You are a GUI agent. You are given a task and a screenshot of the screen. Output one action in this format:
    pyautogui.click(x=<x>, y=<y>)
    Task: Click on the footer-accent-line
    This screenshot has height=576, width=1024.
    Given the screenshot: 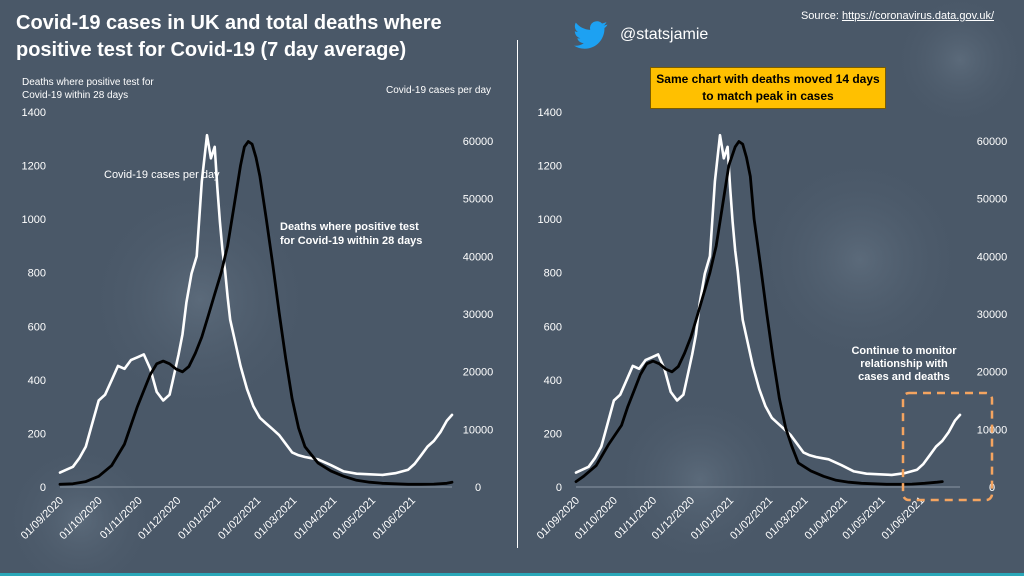 What is the action you would take?
    pyautogui.click(x=512, y=574)
    